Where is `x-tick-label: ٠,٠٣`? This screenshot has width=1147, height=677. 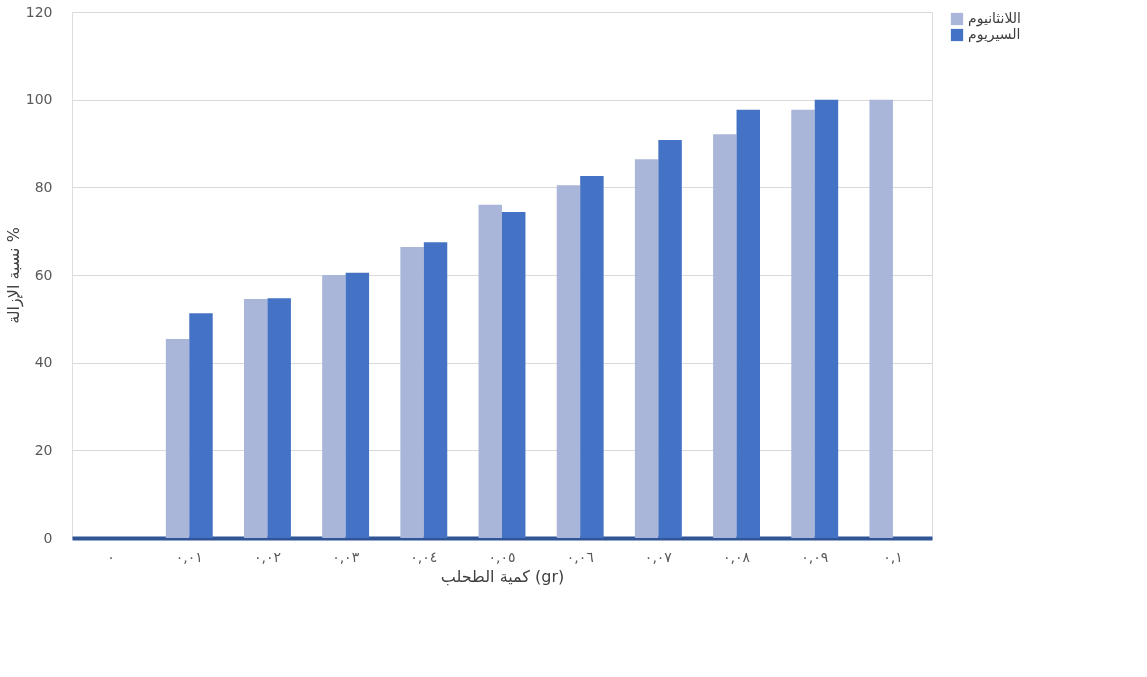
x-tick-label: ٠,٠٣ is located at coordinates (346, 556).